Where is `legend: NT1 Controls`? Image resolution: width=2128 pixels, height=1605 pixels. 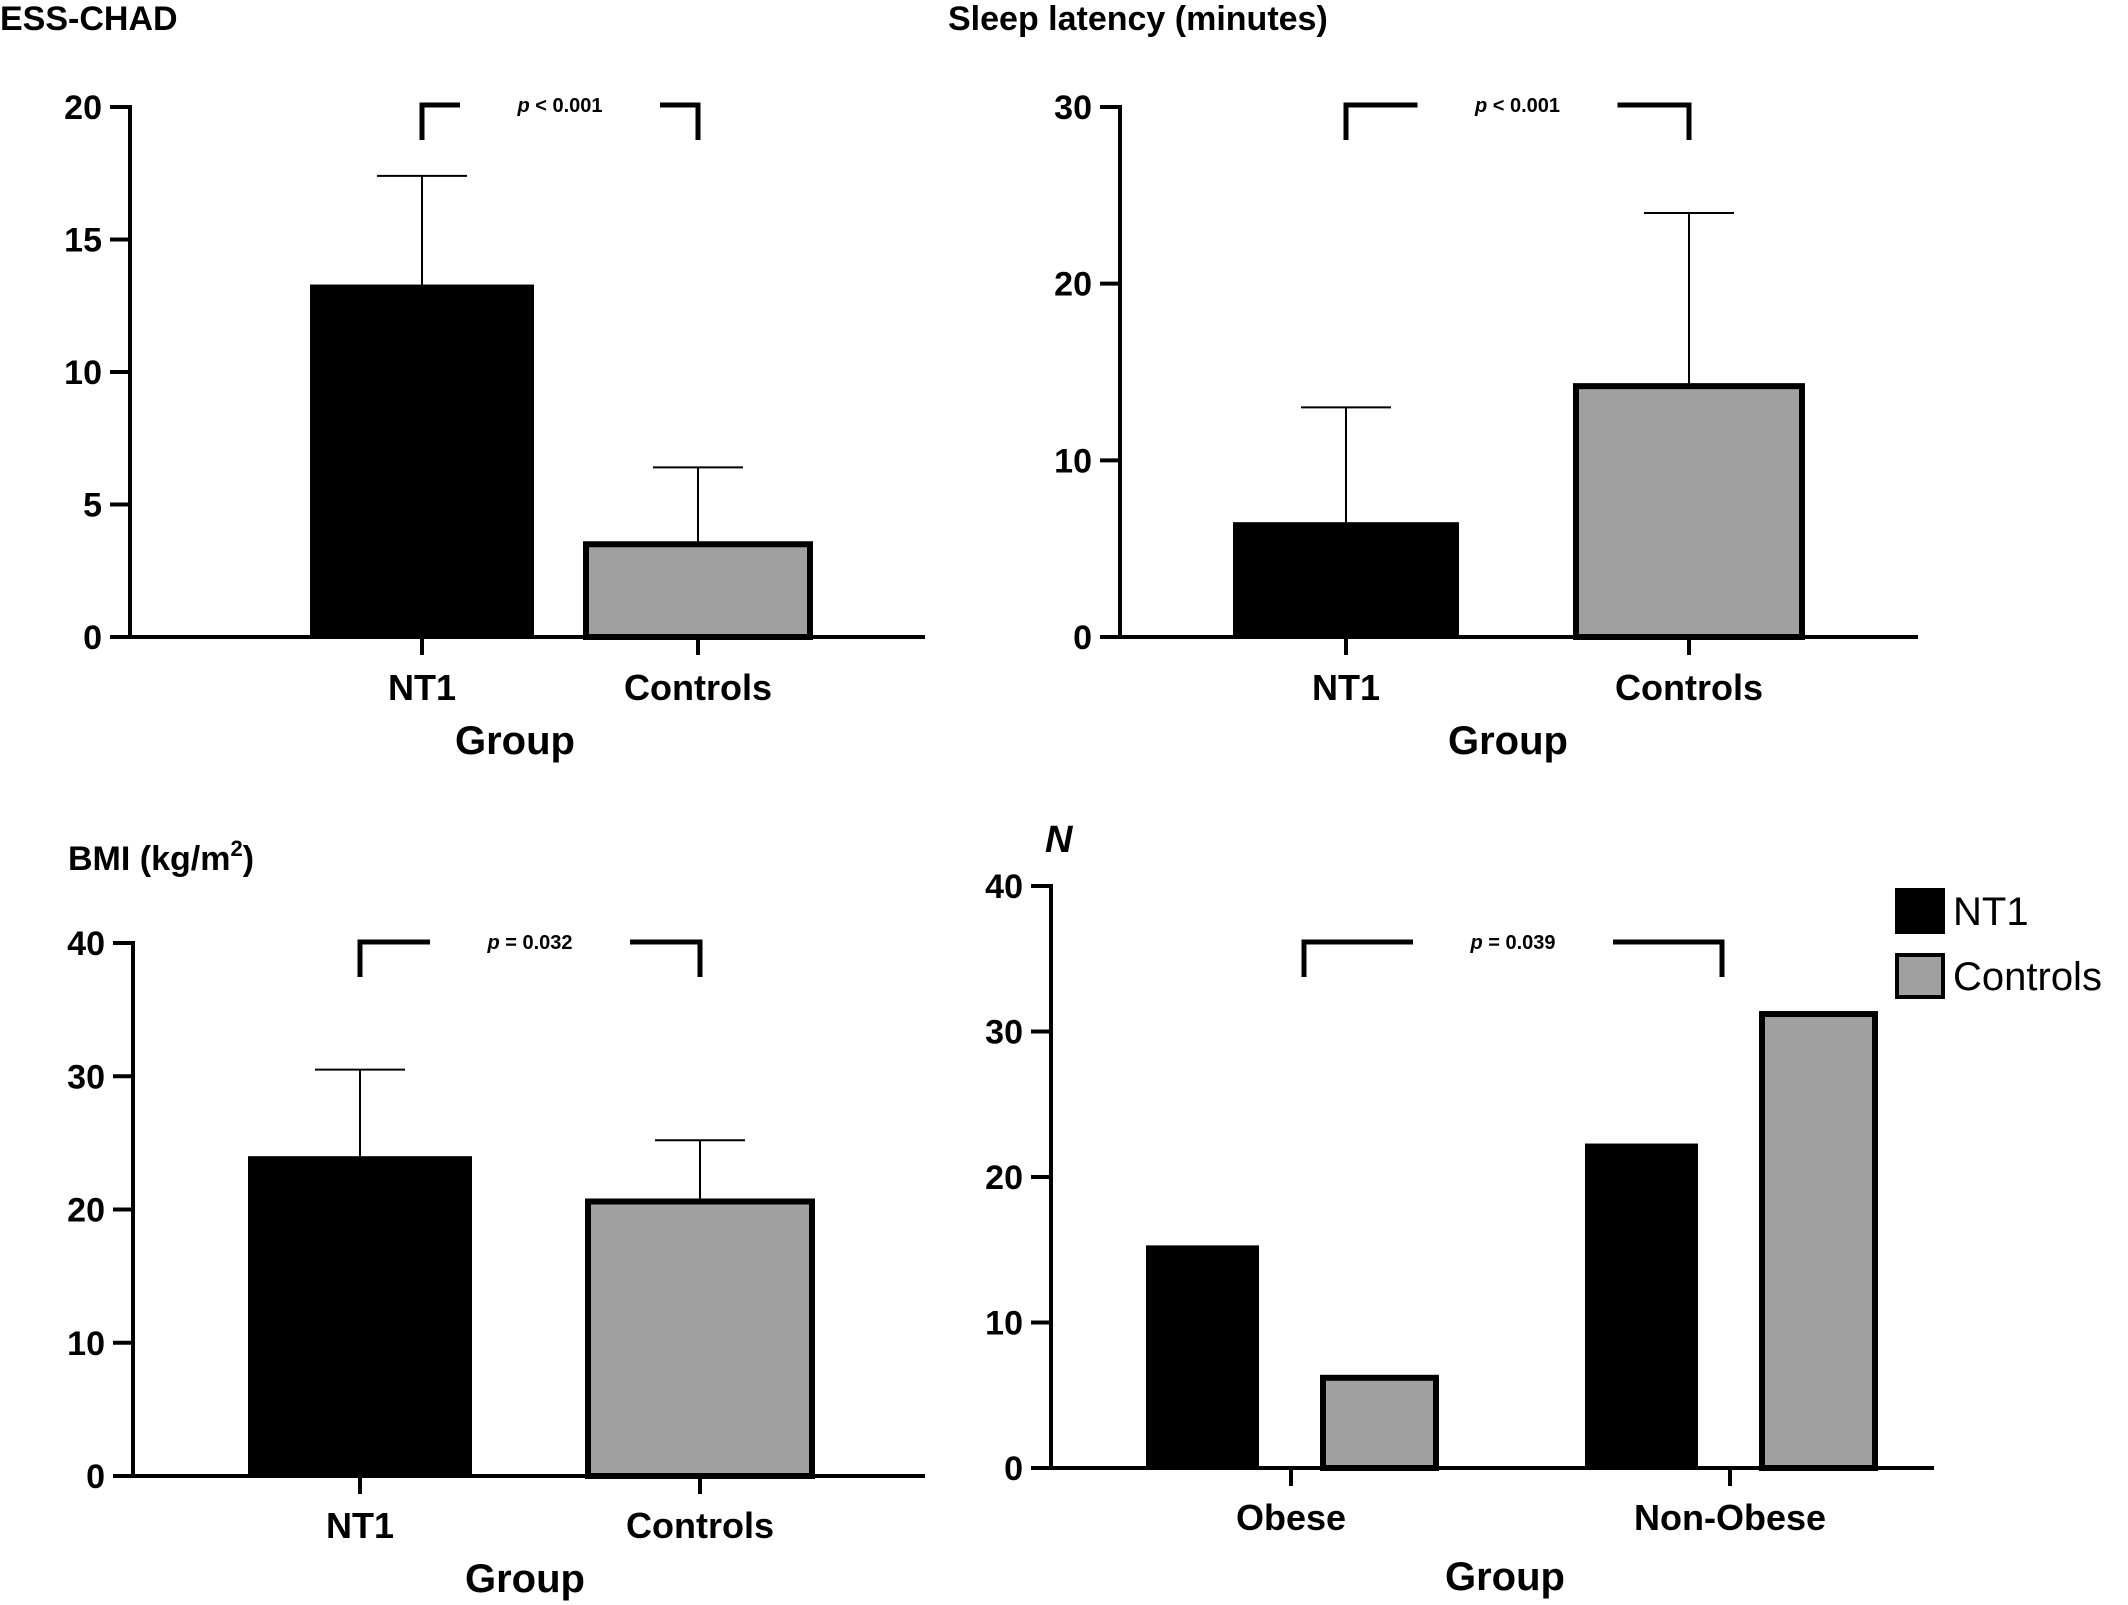
legend: NT1 Controls is located at coordinates (1998, 943).